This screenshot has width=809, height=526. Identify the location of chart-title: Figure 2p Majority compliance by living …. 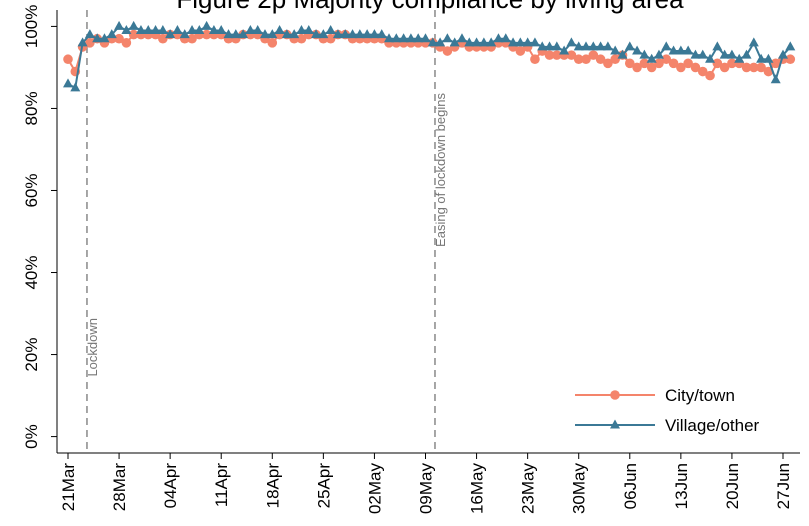
(430, 7).